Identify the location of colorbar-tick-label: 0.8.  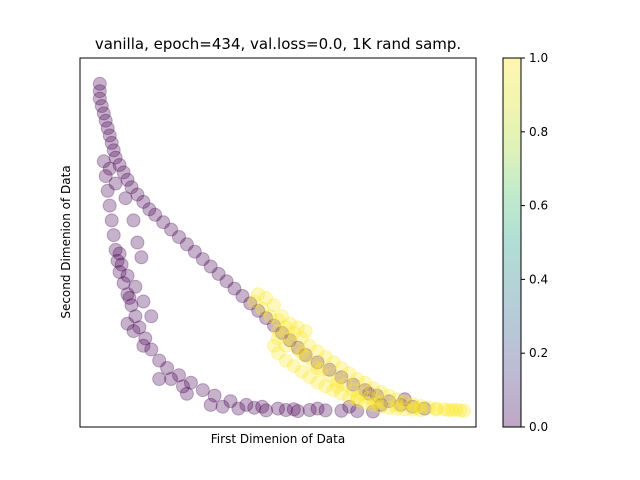
(538, 132).